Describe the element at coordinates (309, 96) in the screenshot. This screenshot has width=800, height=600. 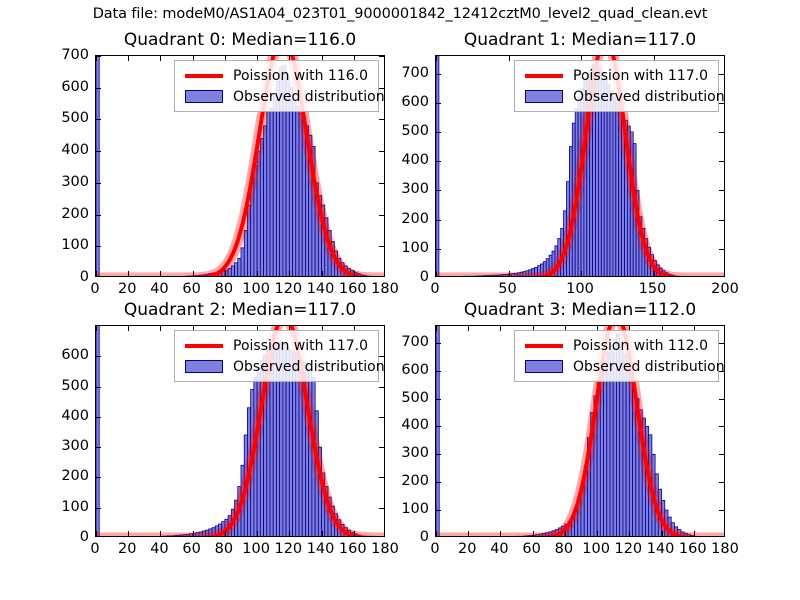
I see `legend-label: Observed distribution` at that location.